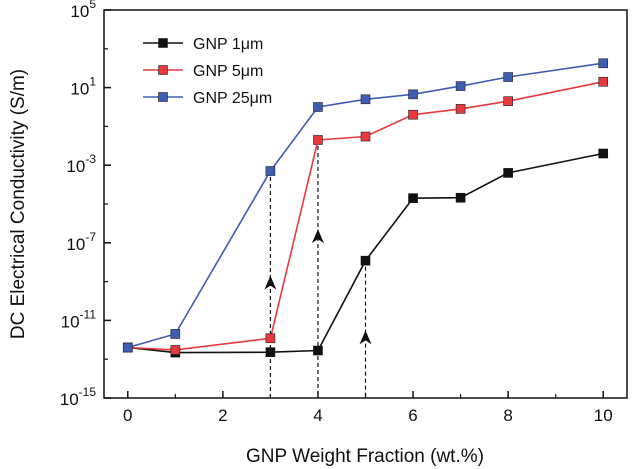 The image size is (639, 469). I want to click on percolation-lines, so click(318, 271).